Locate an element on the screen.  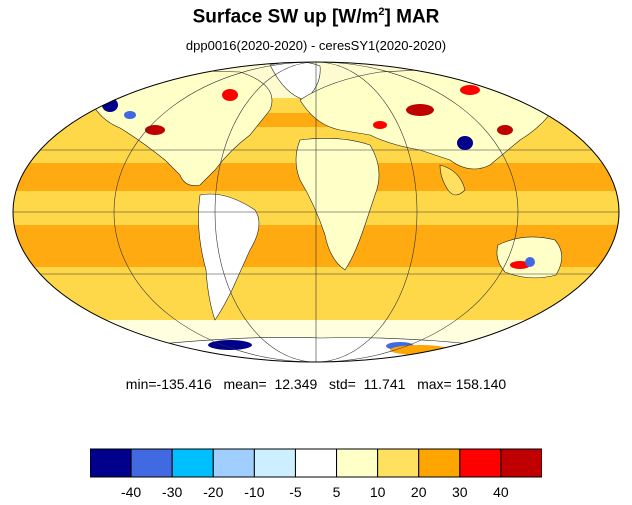
land-south-america is located at coordinates (229, 257).